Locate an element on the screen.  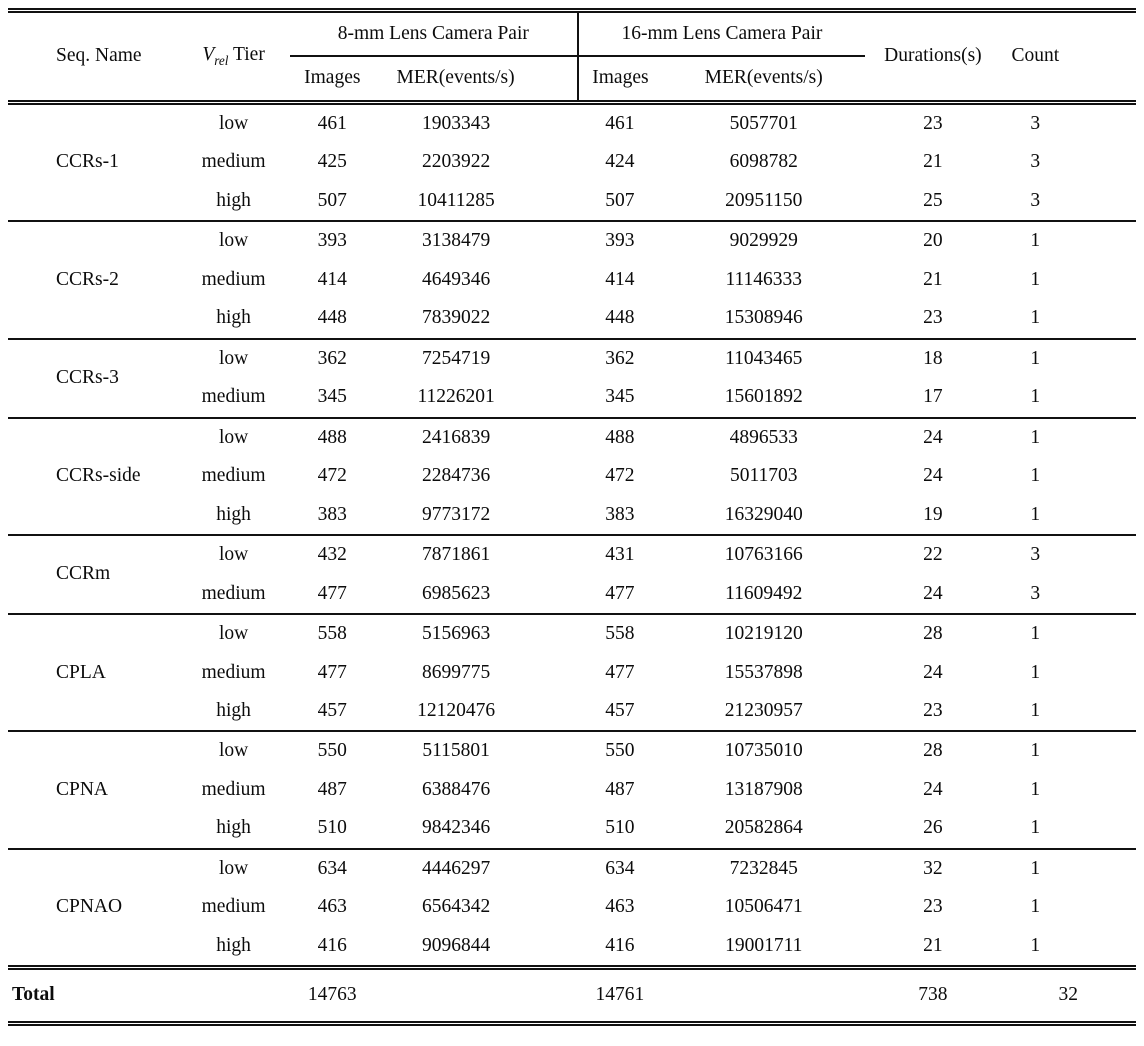
cell-mer16: 13187908 is located at coordinates (763, 789).